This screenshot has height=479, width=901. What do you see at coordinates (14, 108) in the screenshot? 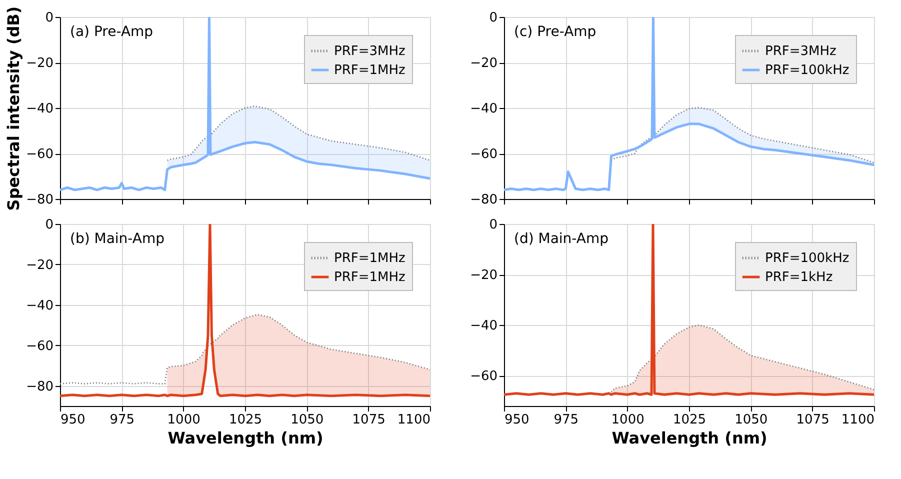
I see `y-axis-title: Spectral intensity (dB)` at bounding box center [14, 108].